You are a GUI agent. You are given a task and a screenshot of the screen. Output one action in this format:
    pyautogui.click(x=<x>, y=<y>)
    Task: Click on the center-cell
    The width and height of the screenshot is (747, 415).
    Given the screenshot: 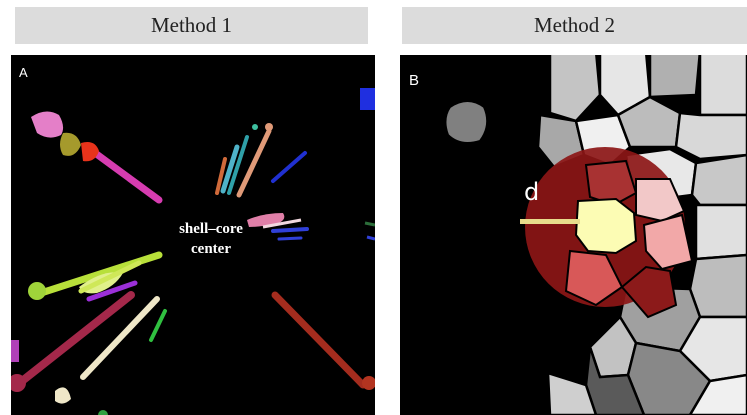 What is the action you would take?
    pyautogui.click(x=606, y=226)
    